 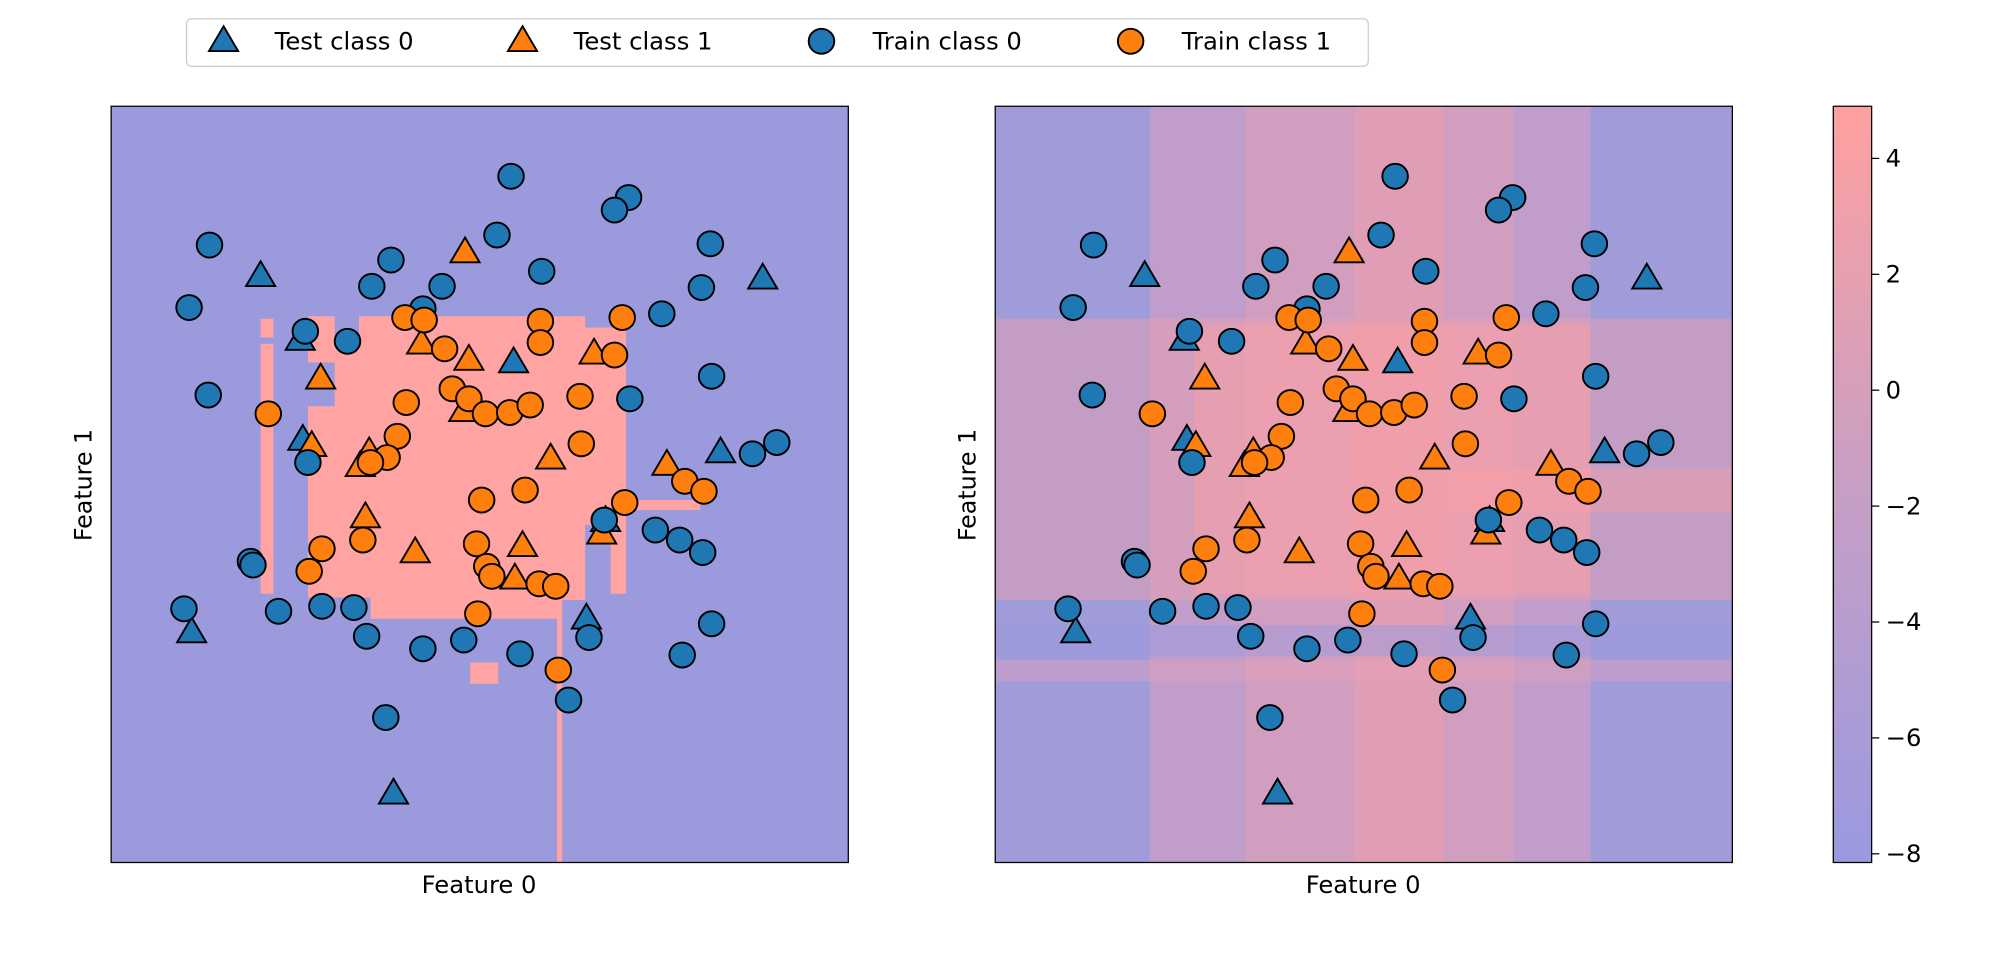 I want to click on colorbar-tick-label: 2, so click(x=1893, y=275).